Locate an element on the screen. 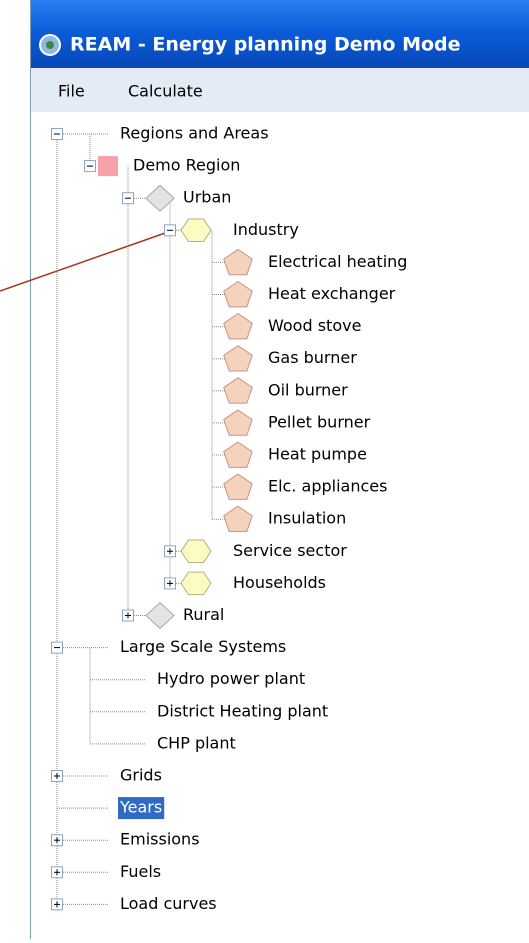  tree-item-label: Fuels is located at coordinates (140, 871).